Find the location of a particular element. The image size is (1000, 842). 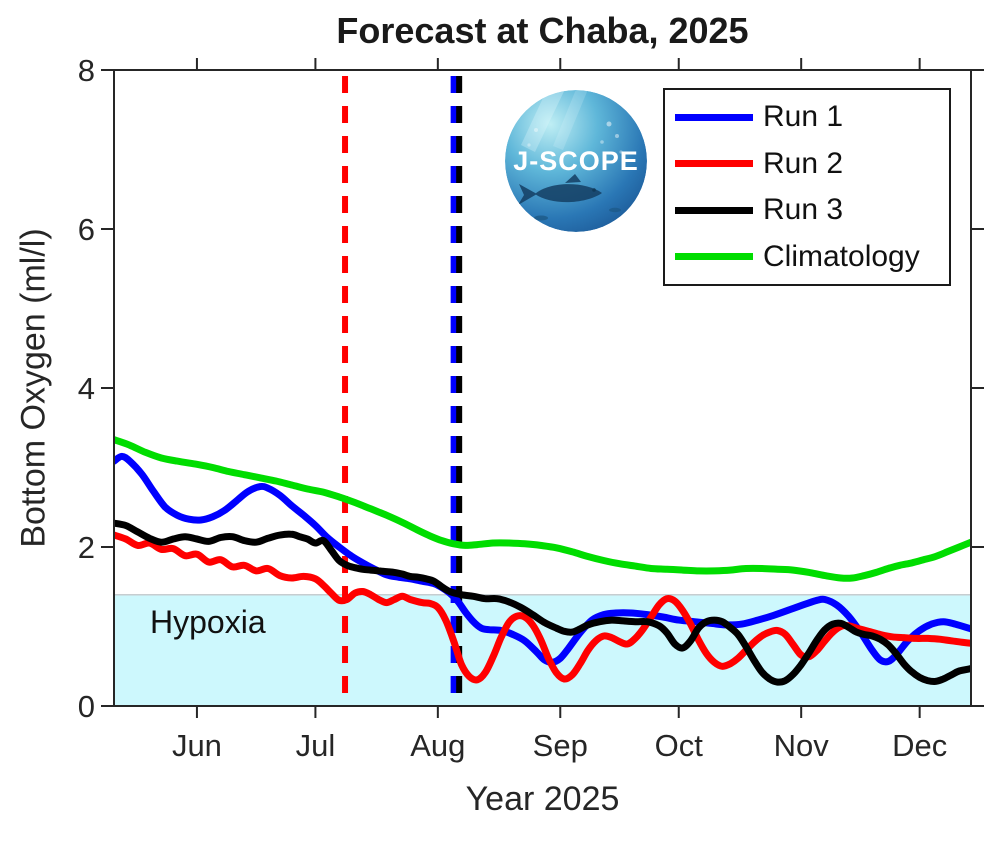

legend-label: Run 3 is located at coordinates (803, 210).